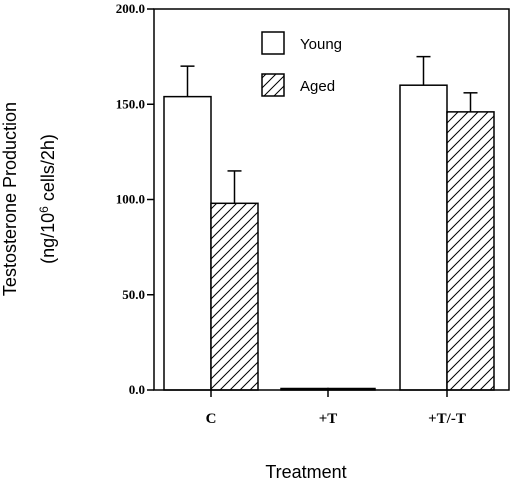 The height and width of the screenshot is (488, 511). I want to click on y-axis-title-line2: (ng/106 cells/2h), so click(47, 199).